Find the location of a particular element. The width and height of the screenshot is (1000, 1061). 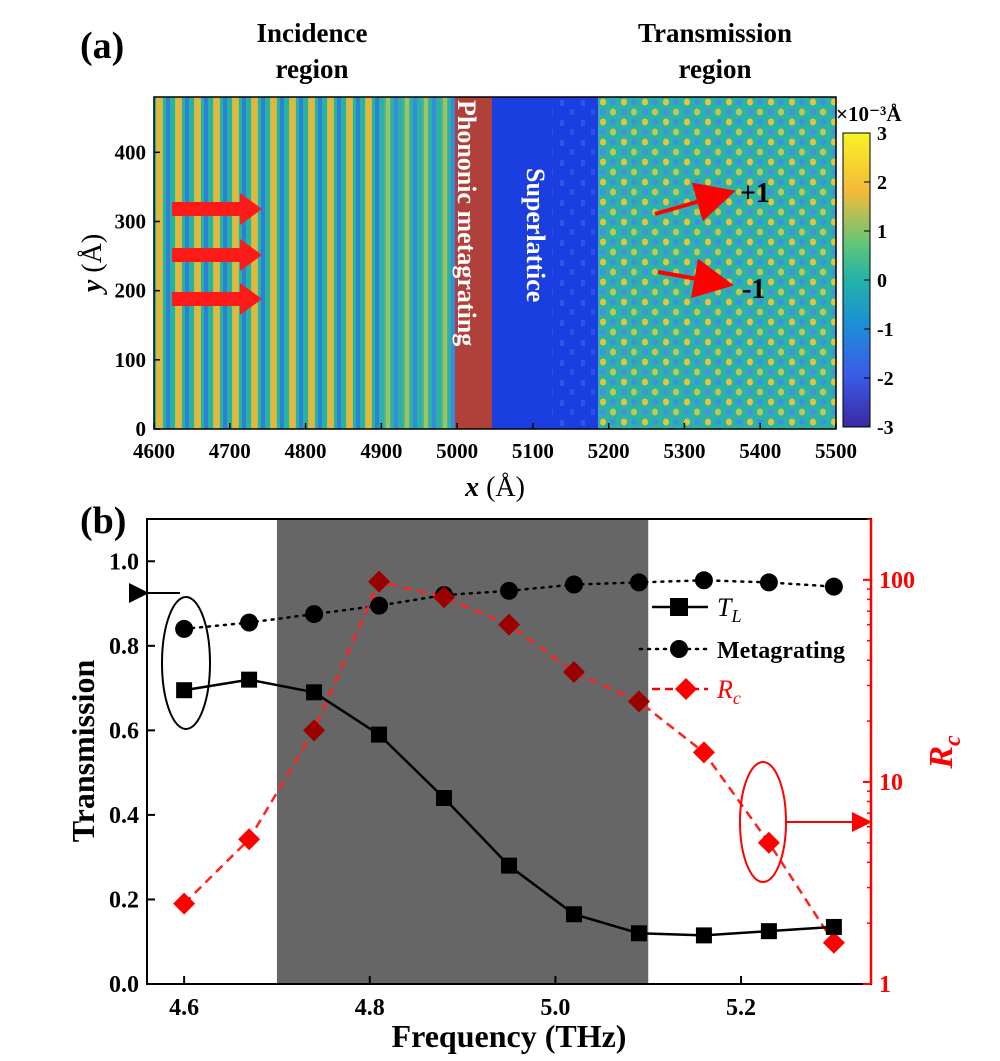

panel-b-y-tick-label: 1.0 is located at coordinates (124, 562).